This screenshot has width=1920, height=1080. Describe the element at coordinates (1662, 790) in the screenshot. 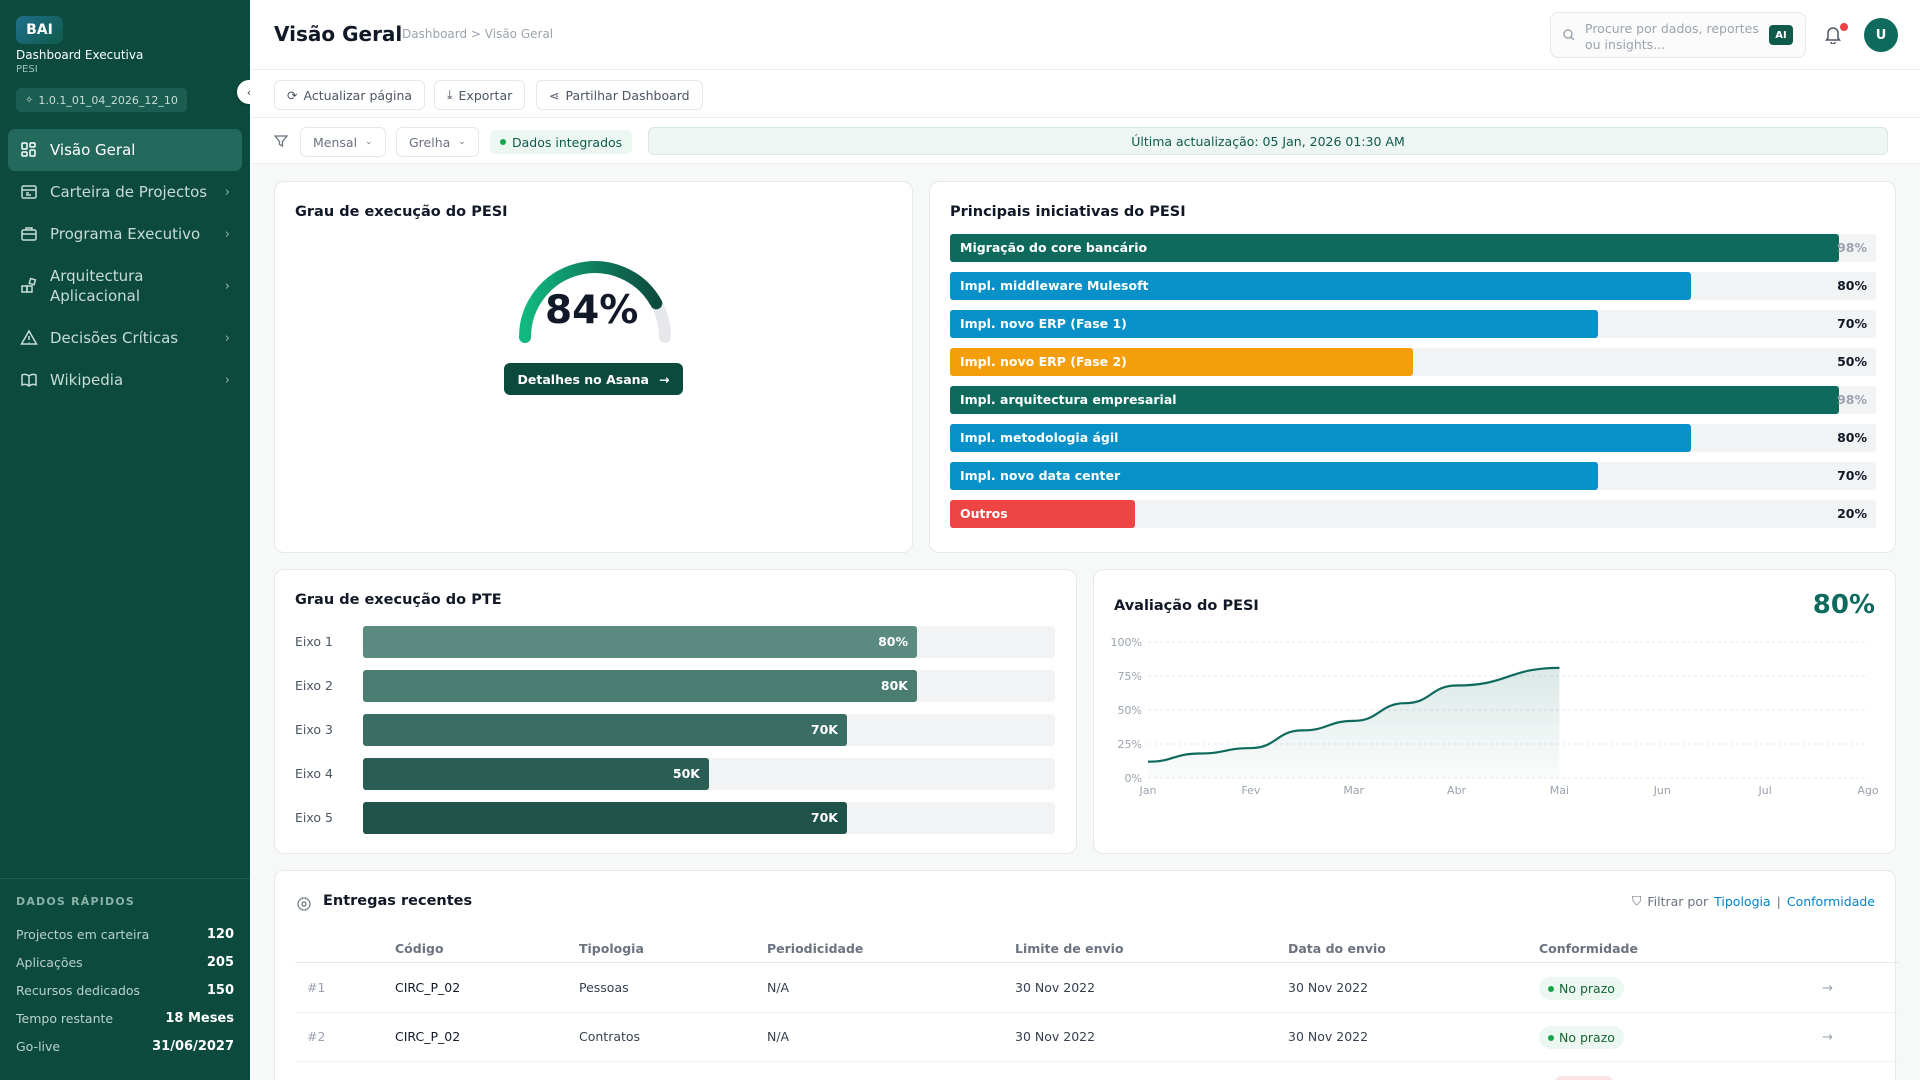

I see `x-tick-label: Jun` at that location.